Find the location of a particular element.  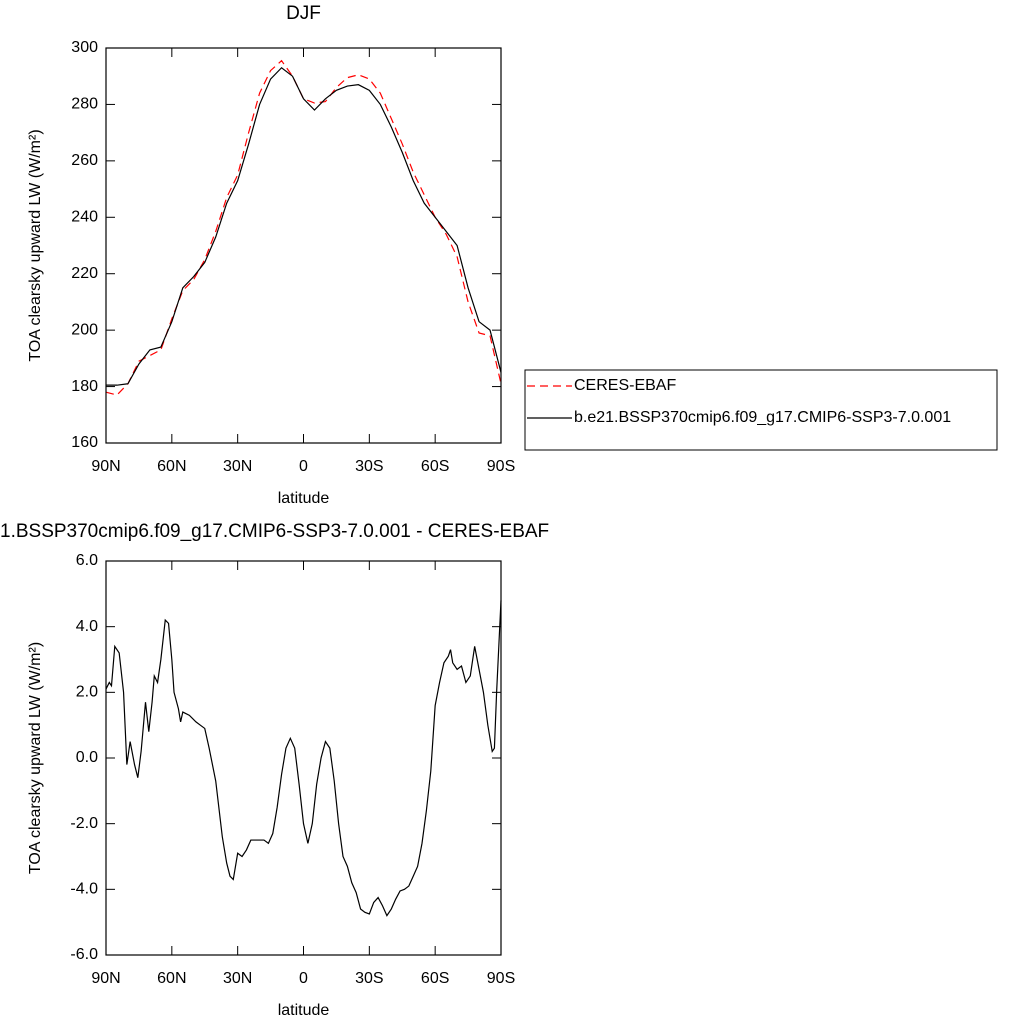

y-tick-label: 220 is located at coordinates (84, 273).